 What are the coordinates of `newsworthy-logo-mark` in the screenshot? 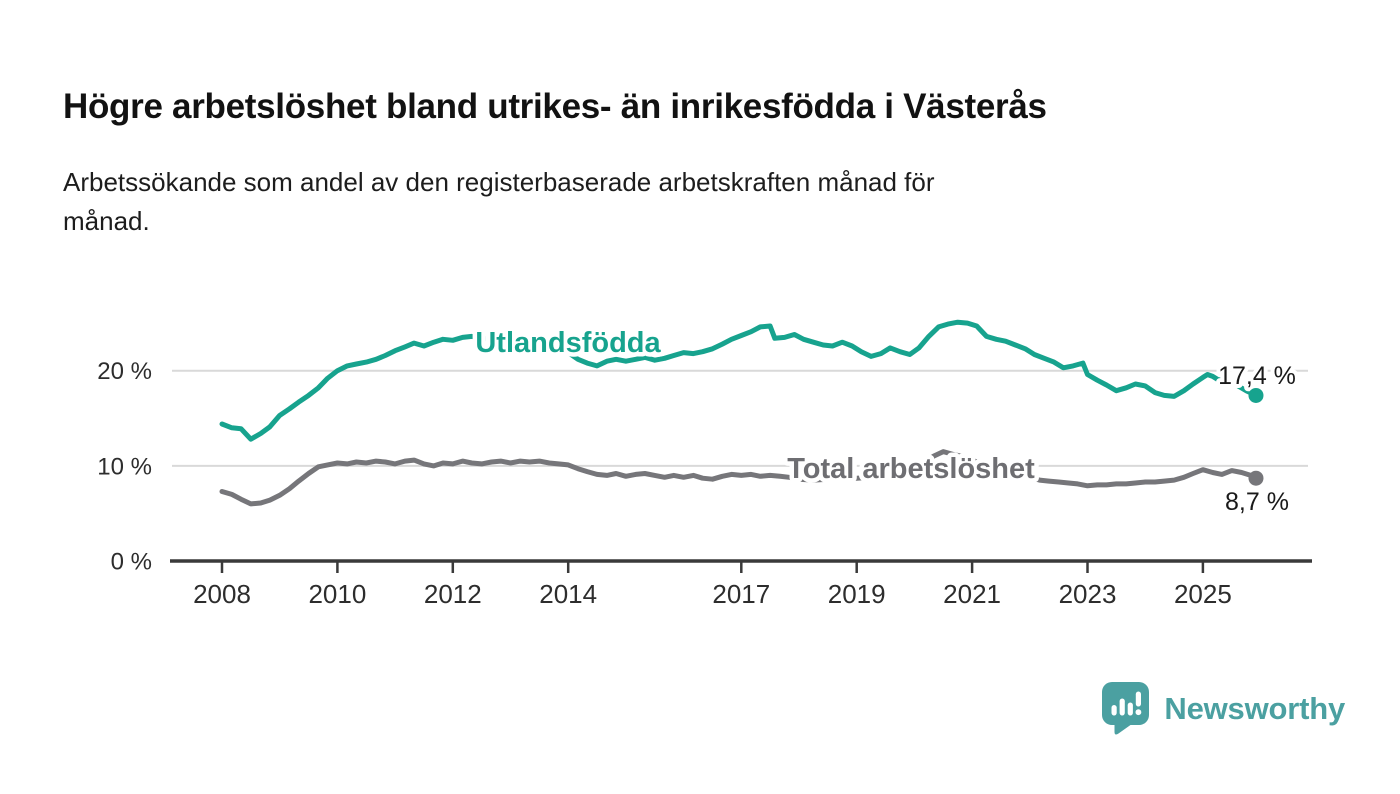 It's located at (1126, 708).